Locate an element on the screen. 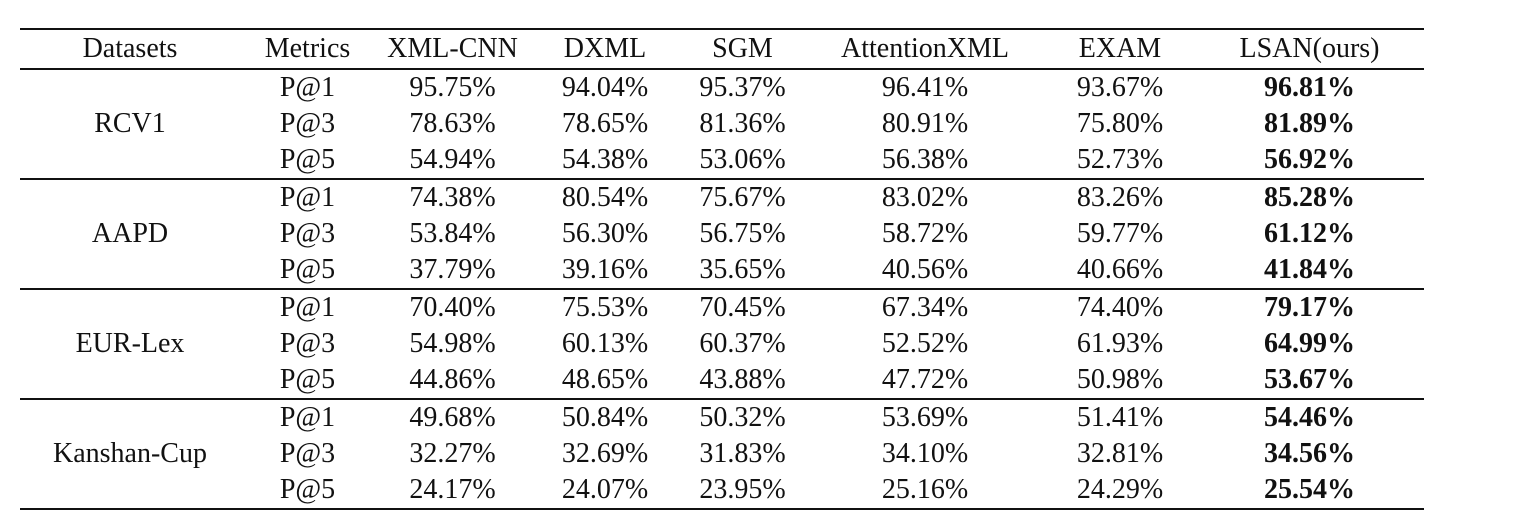 The image size is (1526, 510). table-row: P@3 53.84% 56.30% 56.75% 58.72% 59.77% 61.12% is located at coordinates (722, 234).